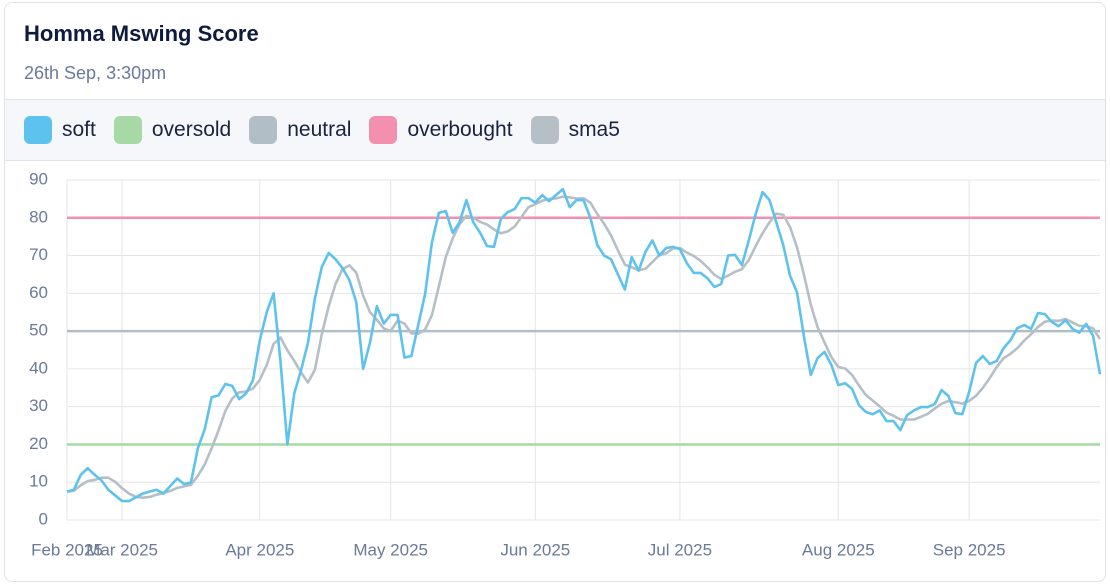  Describe the element at coordinates (38, 367) in the screenshot. I see `y-tick-label: 40` at that location.